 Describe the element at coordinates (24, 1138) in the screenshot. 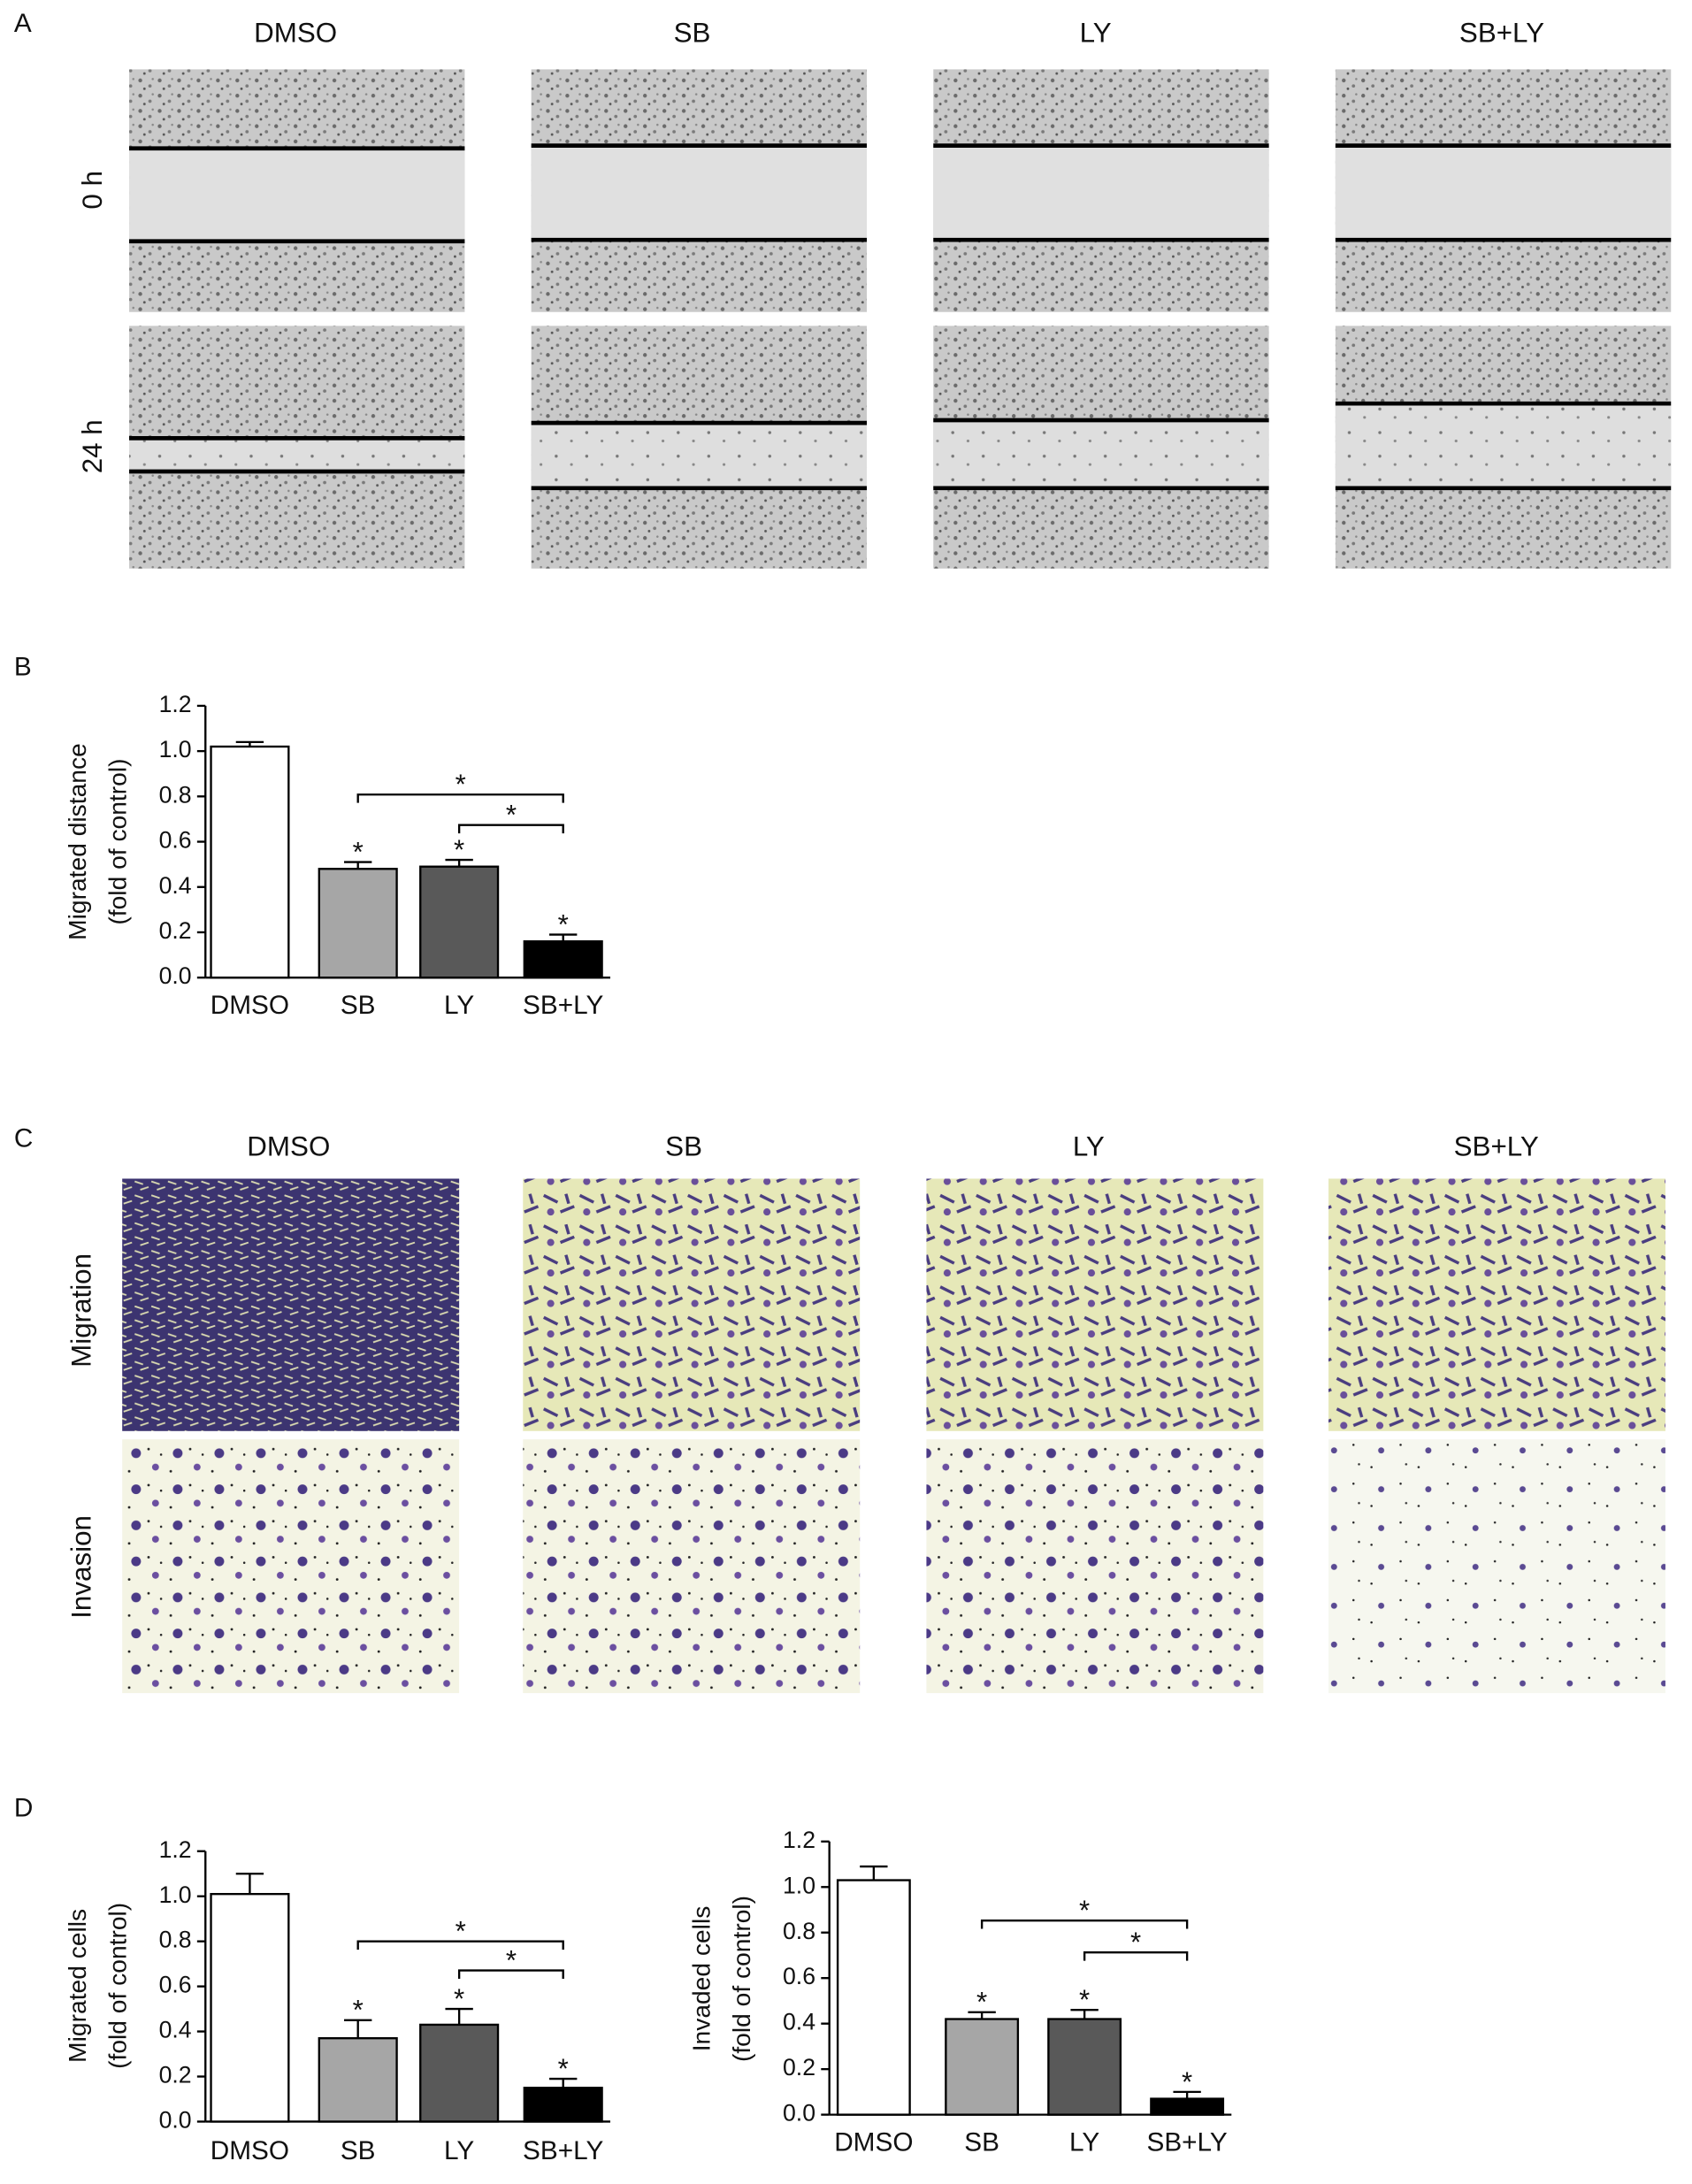

I see `panel-letter: C` at that location.